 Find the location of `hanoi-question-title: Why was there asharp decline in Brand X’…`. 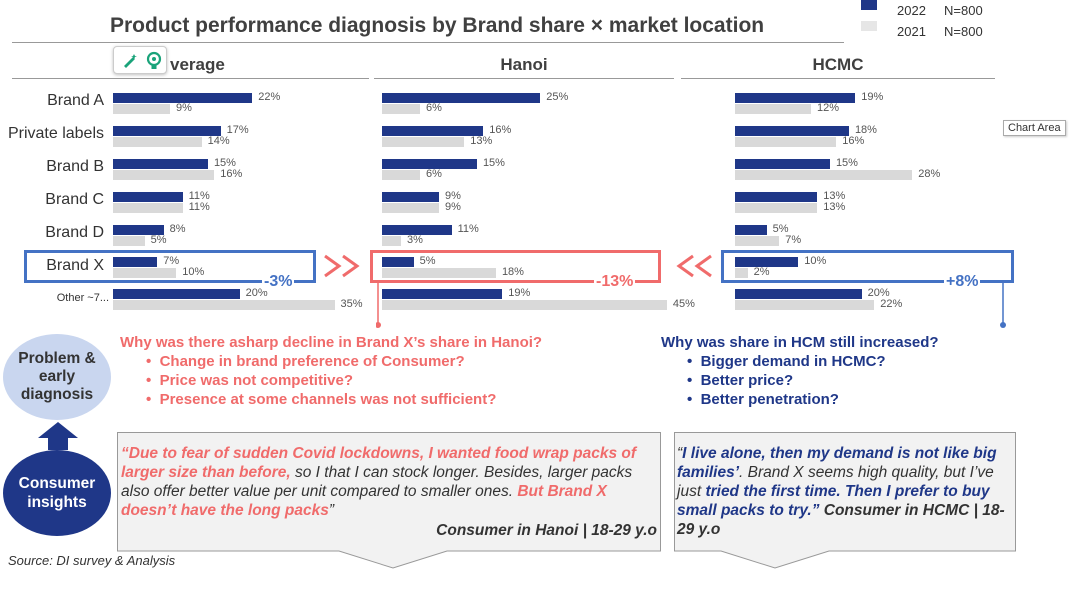

hanoi-question-title: Why was there asharp decline in Brand X’… is located at coordinates (331, 342).